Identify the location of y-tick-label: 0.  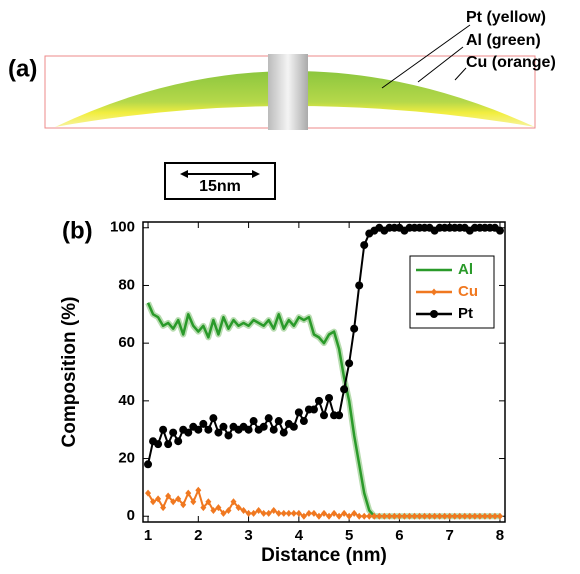
(131, 515).